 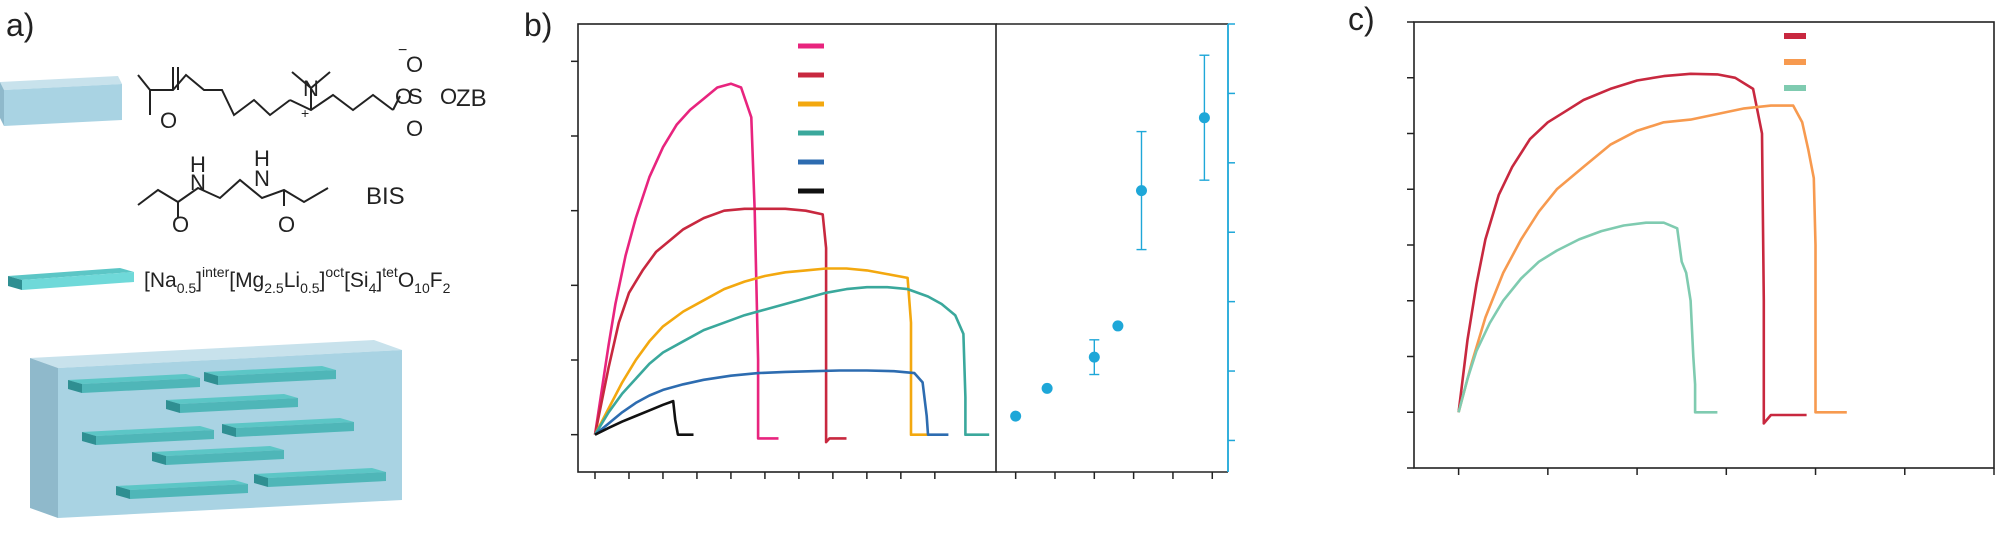 I want to click on clay-platelets, so click(x=227, y=432).